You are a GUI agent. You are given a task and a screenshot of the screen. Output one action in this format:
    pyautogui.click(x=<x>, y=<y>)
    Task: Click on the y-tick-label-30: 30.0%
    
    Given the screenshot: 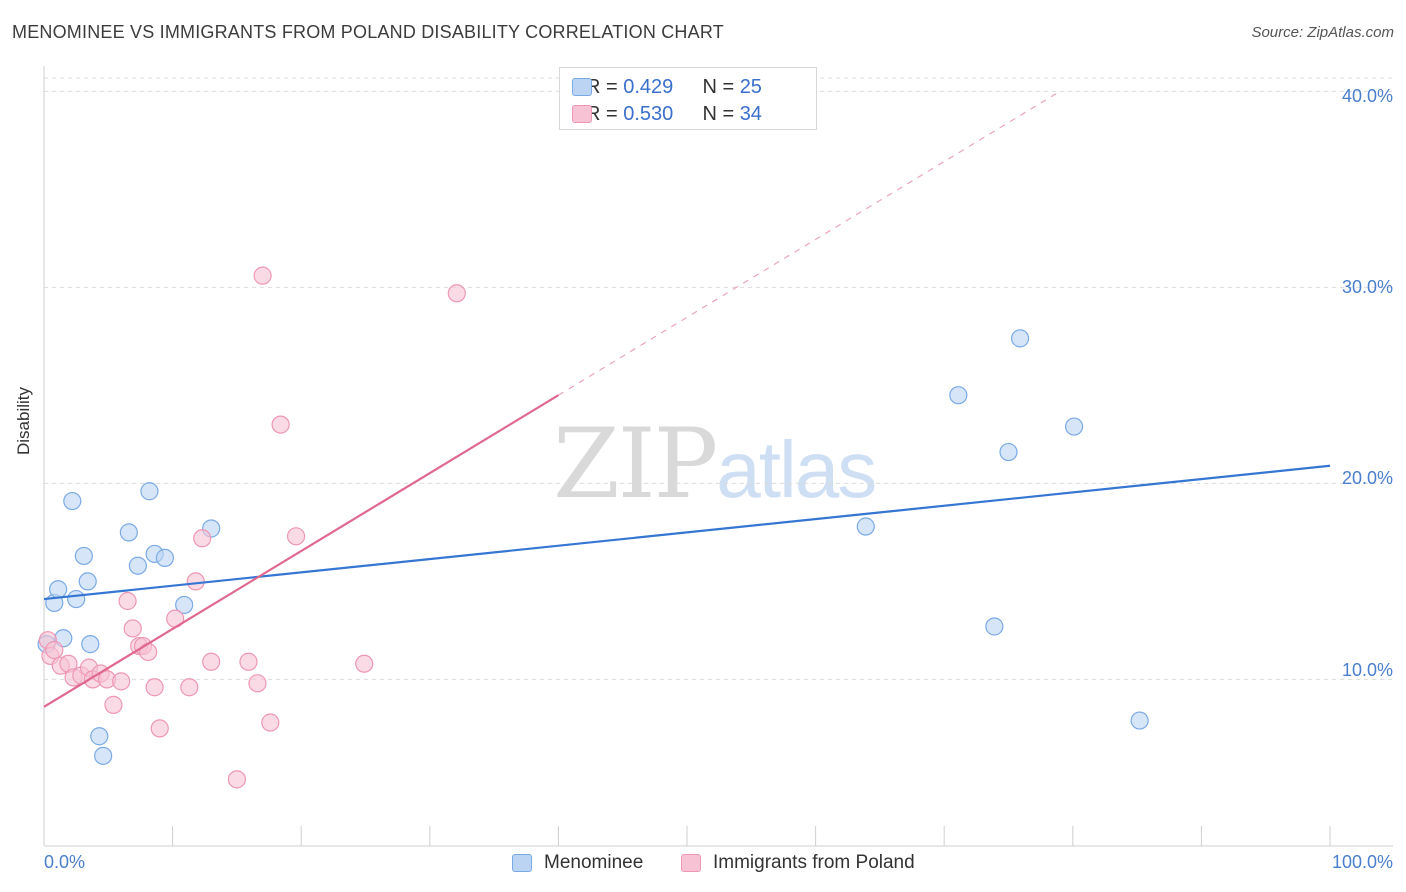 What is the action you would take?
    pyautogui.click(x=1367, y=287)
    